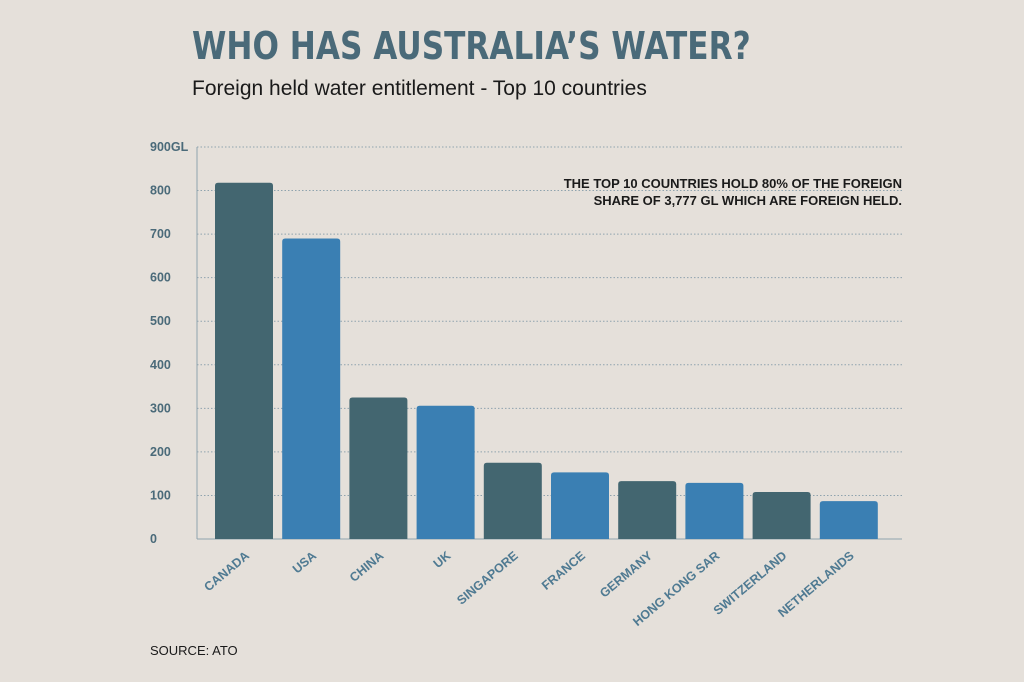 This screenshot has width=1024, height=682. Describe the element at coordinates (226, 572) in the screenshot. I see `x-tick-label: CANADA` at that location.